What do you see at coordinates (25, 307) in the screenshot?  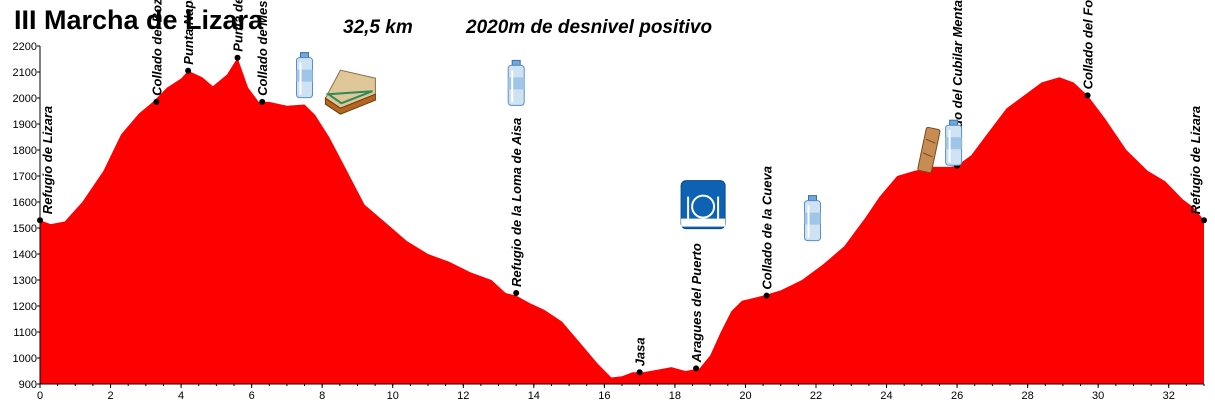 I see `y-tick-label: 1200` at bounding box center [25, 307].